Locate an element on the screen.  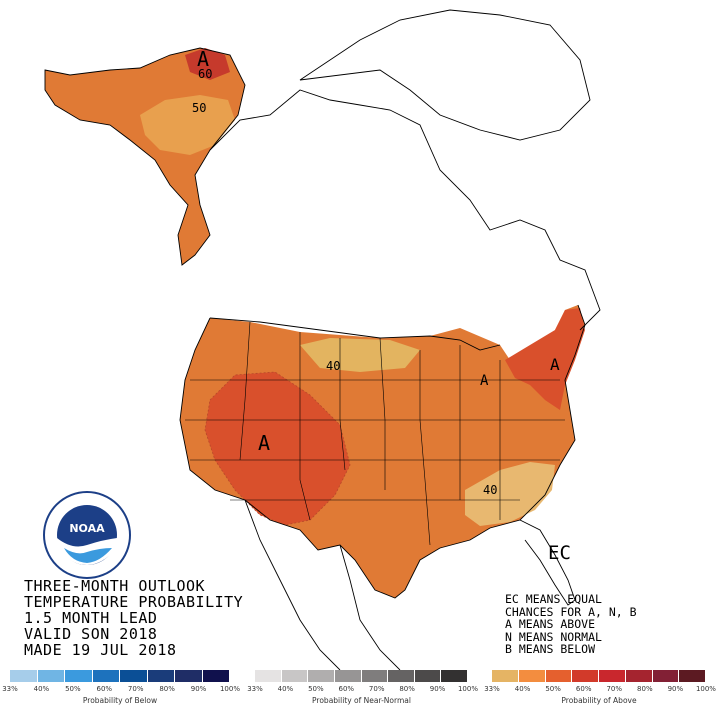
northern-plains-40-label: 40 is located at coordinates (333, 366).